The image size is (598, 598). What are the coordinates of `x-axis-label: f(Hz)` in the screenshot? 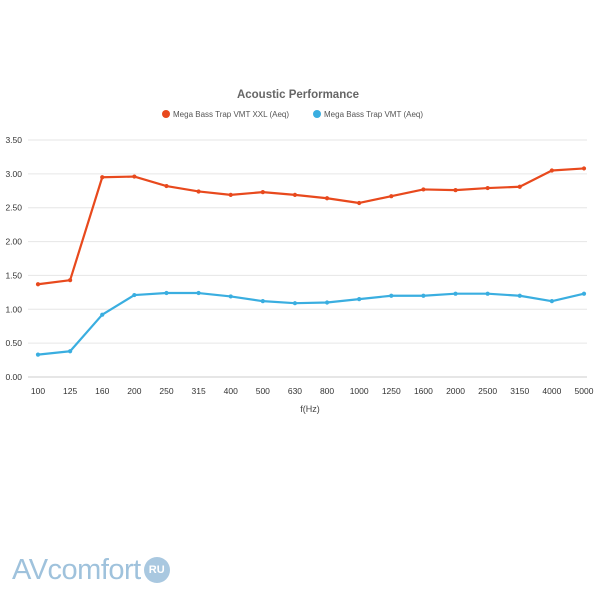 It's located at (310, 409).